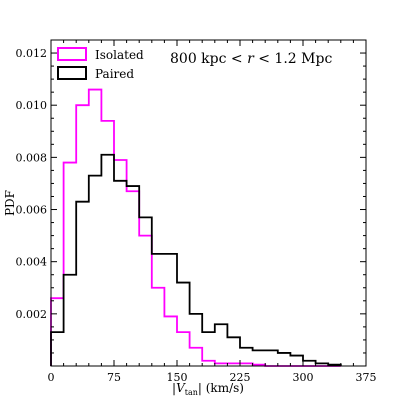  I want to click on legend-swatch-paired, so click(72, 73).